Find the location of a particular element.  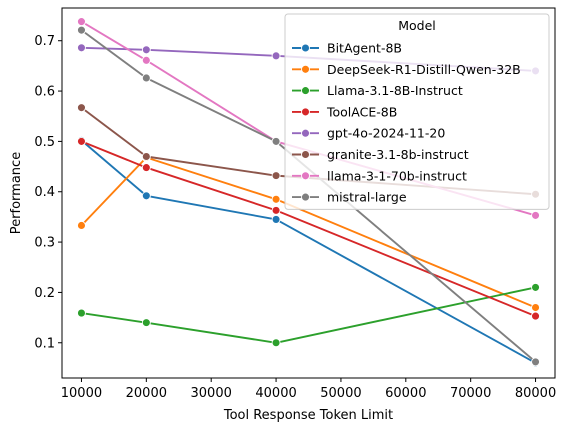

x-tick-label: 10000 is located at coordinates (81, 393).